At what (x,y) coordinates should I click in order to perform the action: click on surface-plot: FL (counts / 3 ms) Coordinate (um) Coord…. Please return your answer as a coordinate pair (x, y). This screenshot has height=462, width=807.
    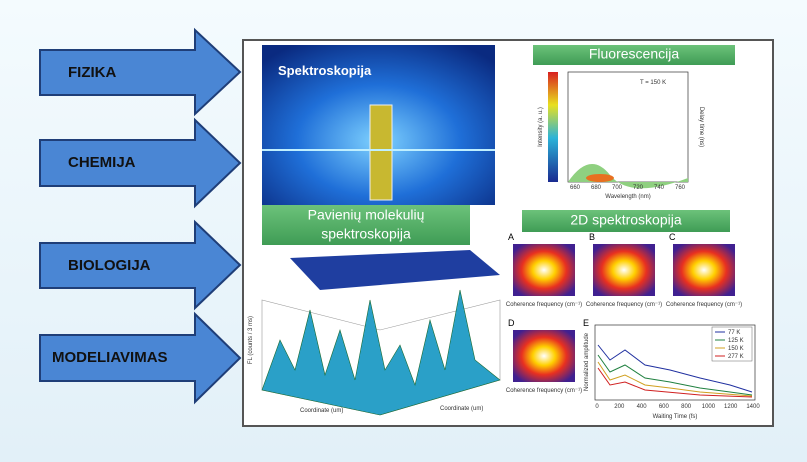
    Looking at the image, I should click on (374, 333).